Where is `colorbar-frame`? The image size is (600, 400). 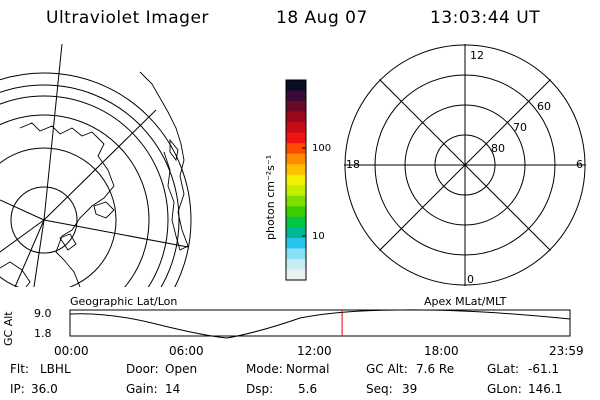 colorbar-frame is located at coordinates (296, 180).